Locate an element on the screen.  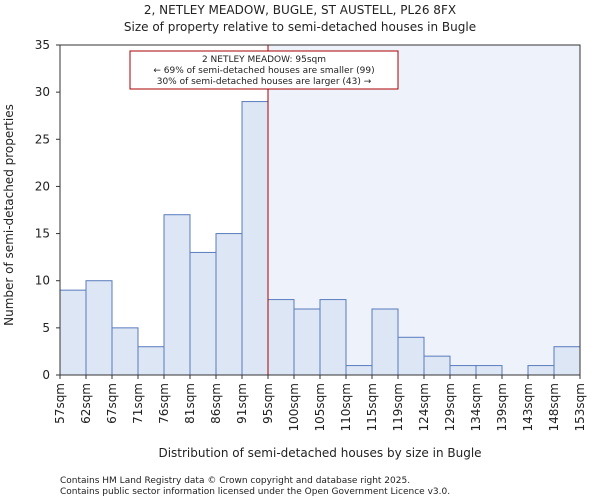
bar-105sqm is located at coordinates (333, 337).